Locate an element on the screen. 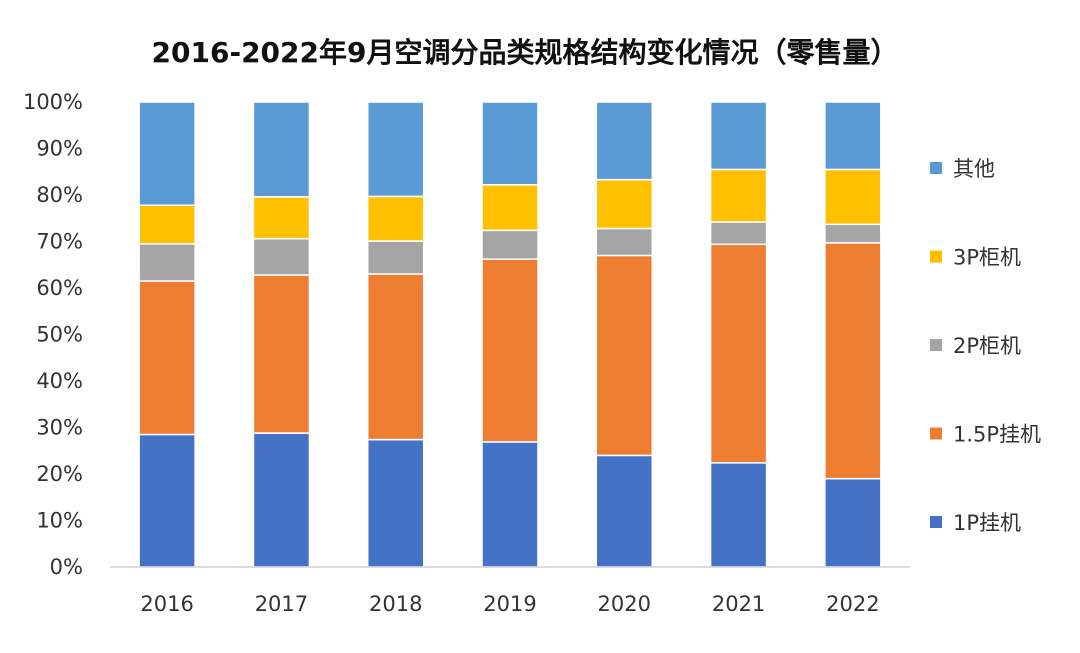 The width and height of the screenshot is (1080, 653). y-tick-label: 90% is located at coordinates (59, 149).